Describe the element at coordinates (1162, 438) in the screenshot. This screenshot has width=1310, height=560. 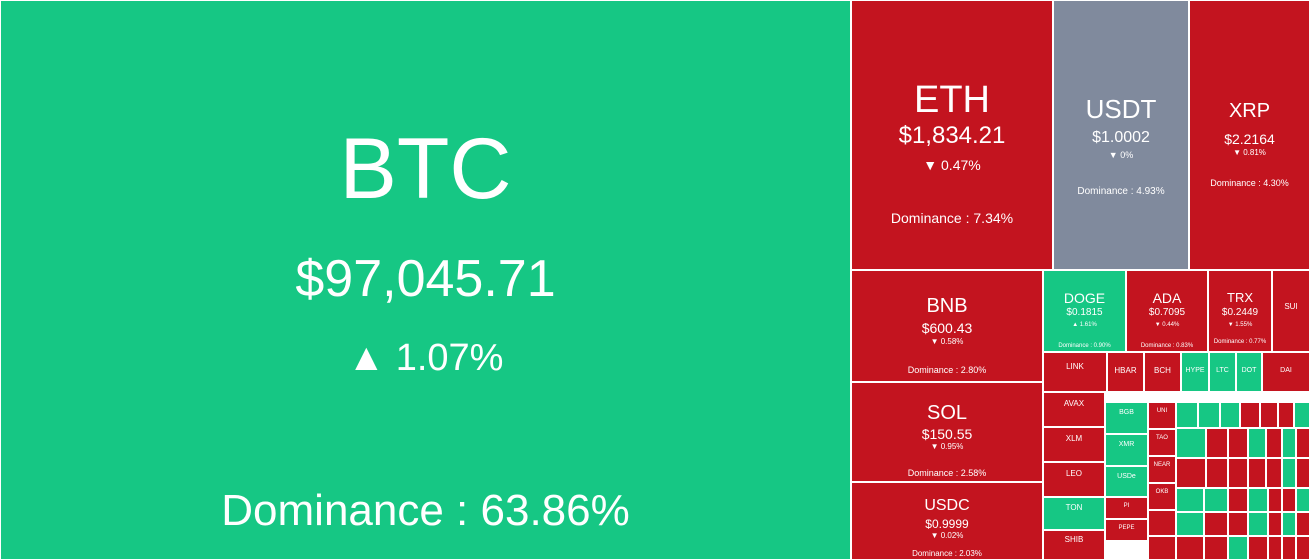
I see `symbol-label: TAO` at that location.